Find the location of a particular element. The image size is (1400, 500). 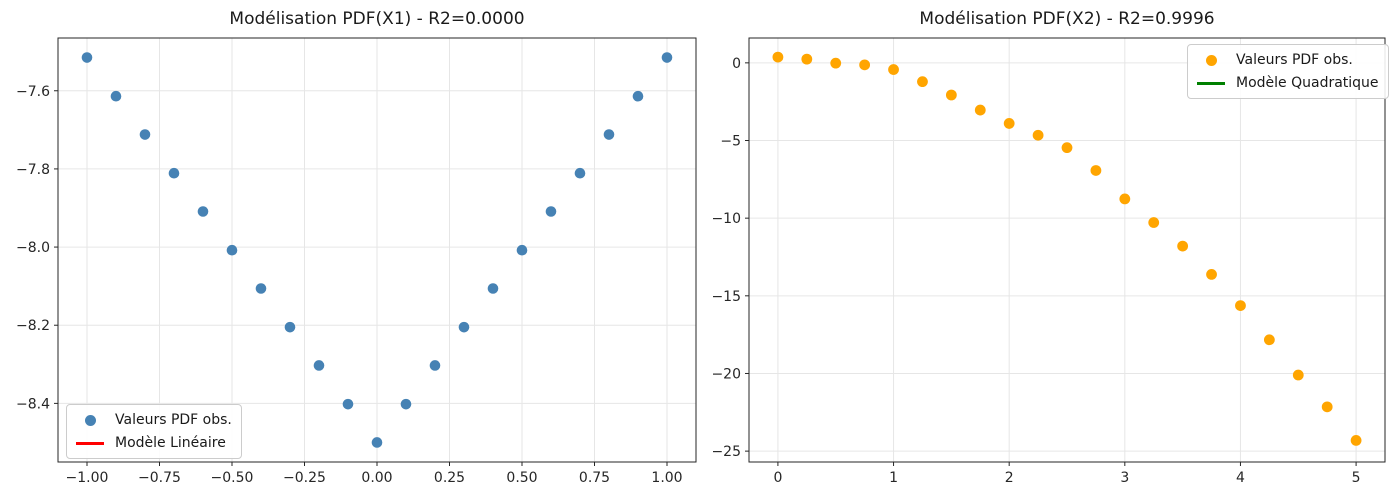

x-tick-label: 4 is located at coordinates (1240, 478).